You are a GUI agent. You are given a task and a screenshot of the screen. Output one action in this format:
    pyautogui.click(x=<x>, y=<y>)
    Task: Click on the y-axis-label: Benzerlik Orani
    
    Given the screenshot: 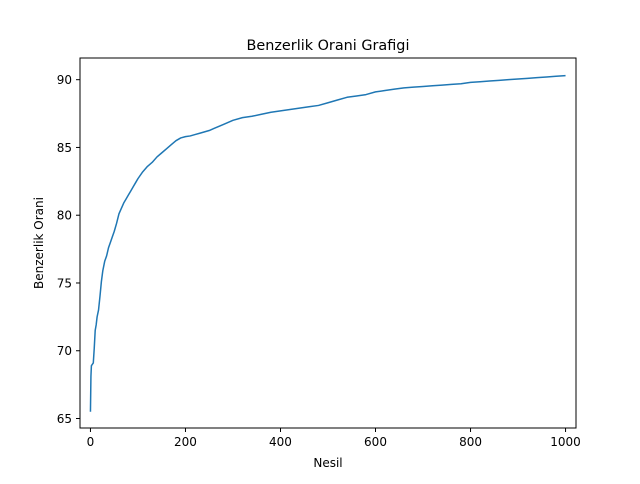 What is the action you would take?
    pyautogui.click(x=39, y=243)
    